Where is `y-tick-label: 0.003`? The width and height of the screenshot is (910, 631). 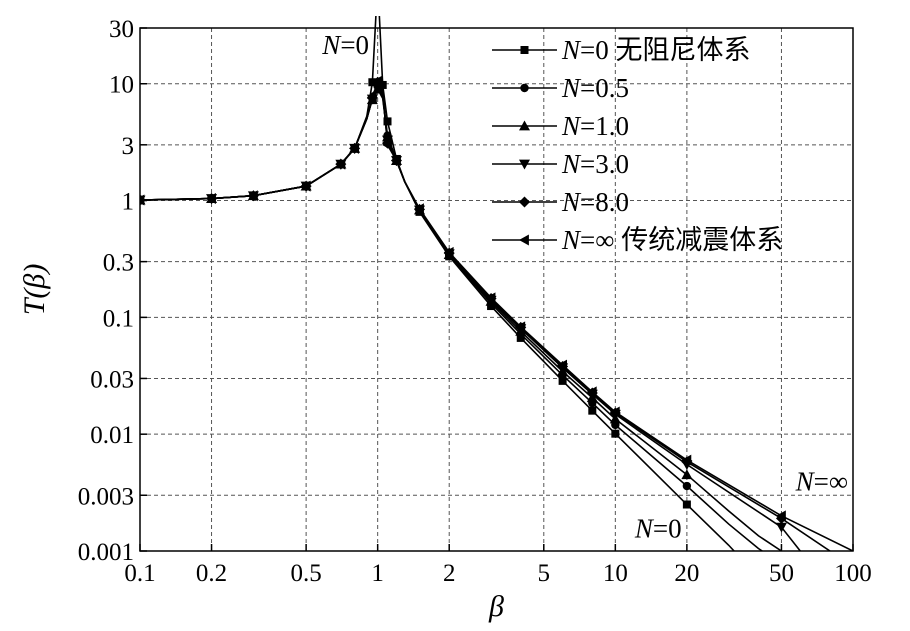
y-tick-label: 0.003 is located at coordinates (106, 496).